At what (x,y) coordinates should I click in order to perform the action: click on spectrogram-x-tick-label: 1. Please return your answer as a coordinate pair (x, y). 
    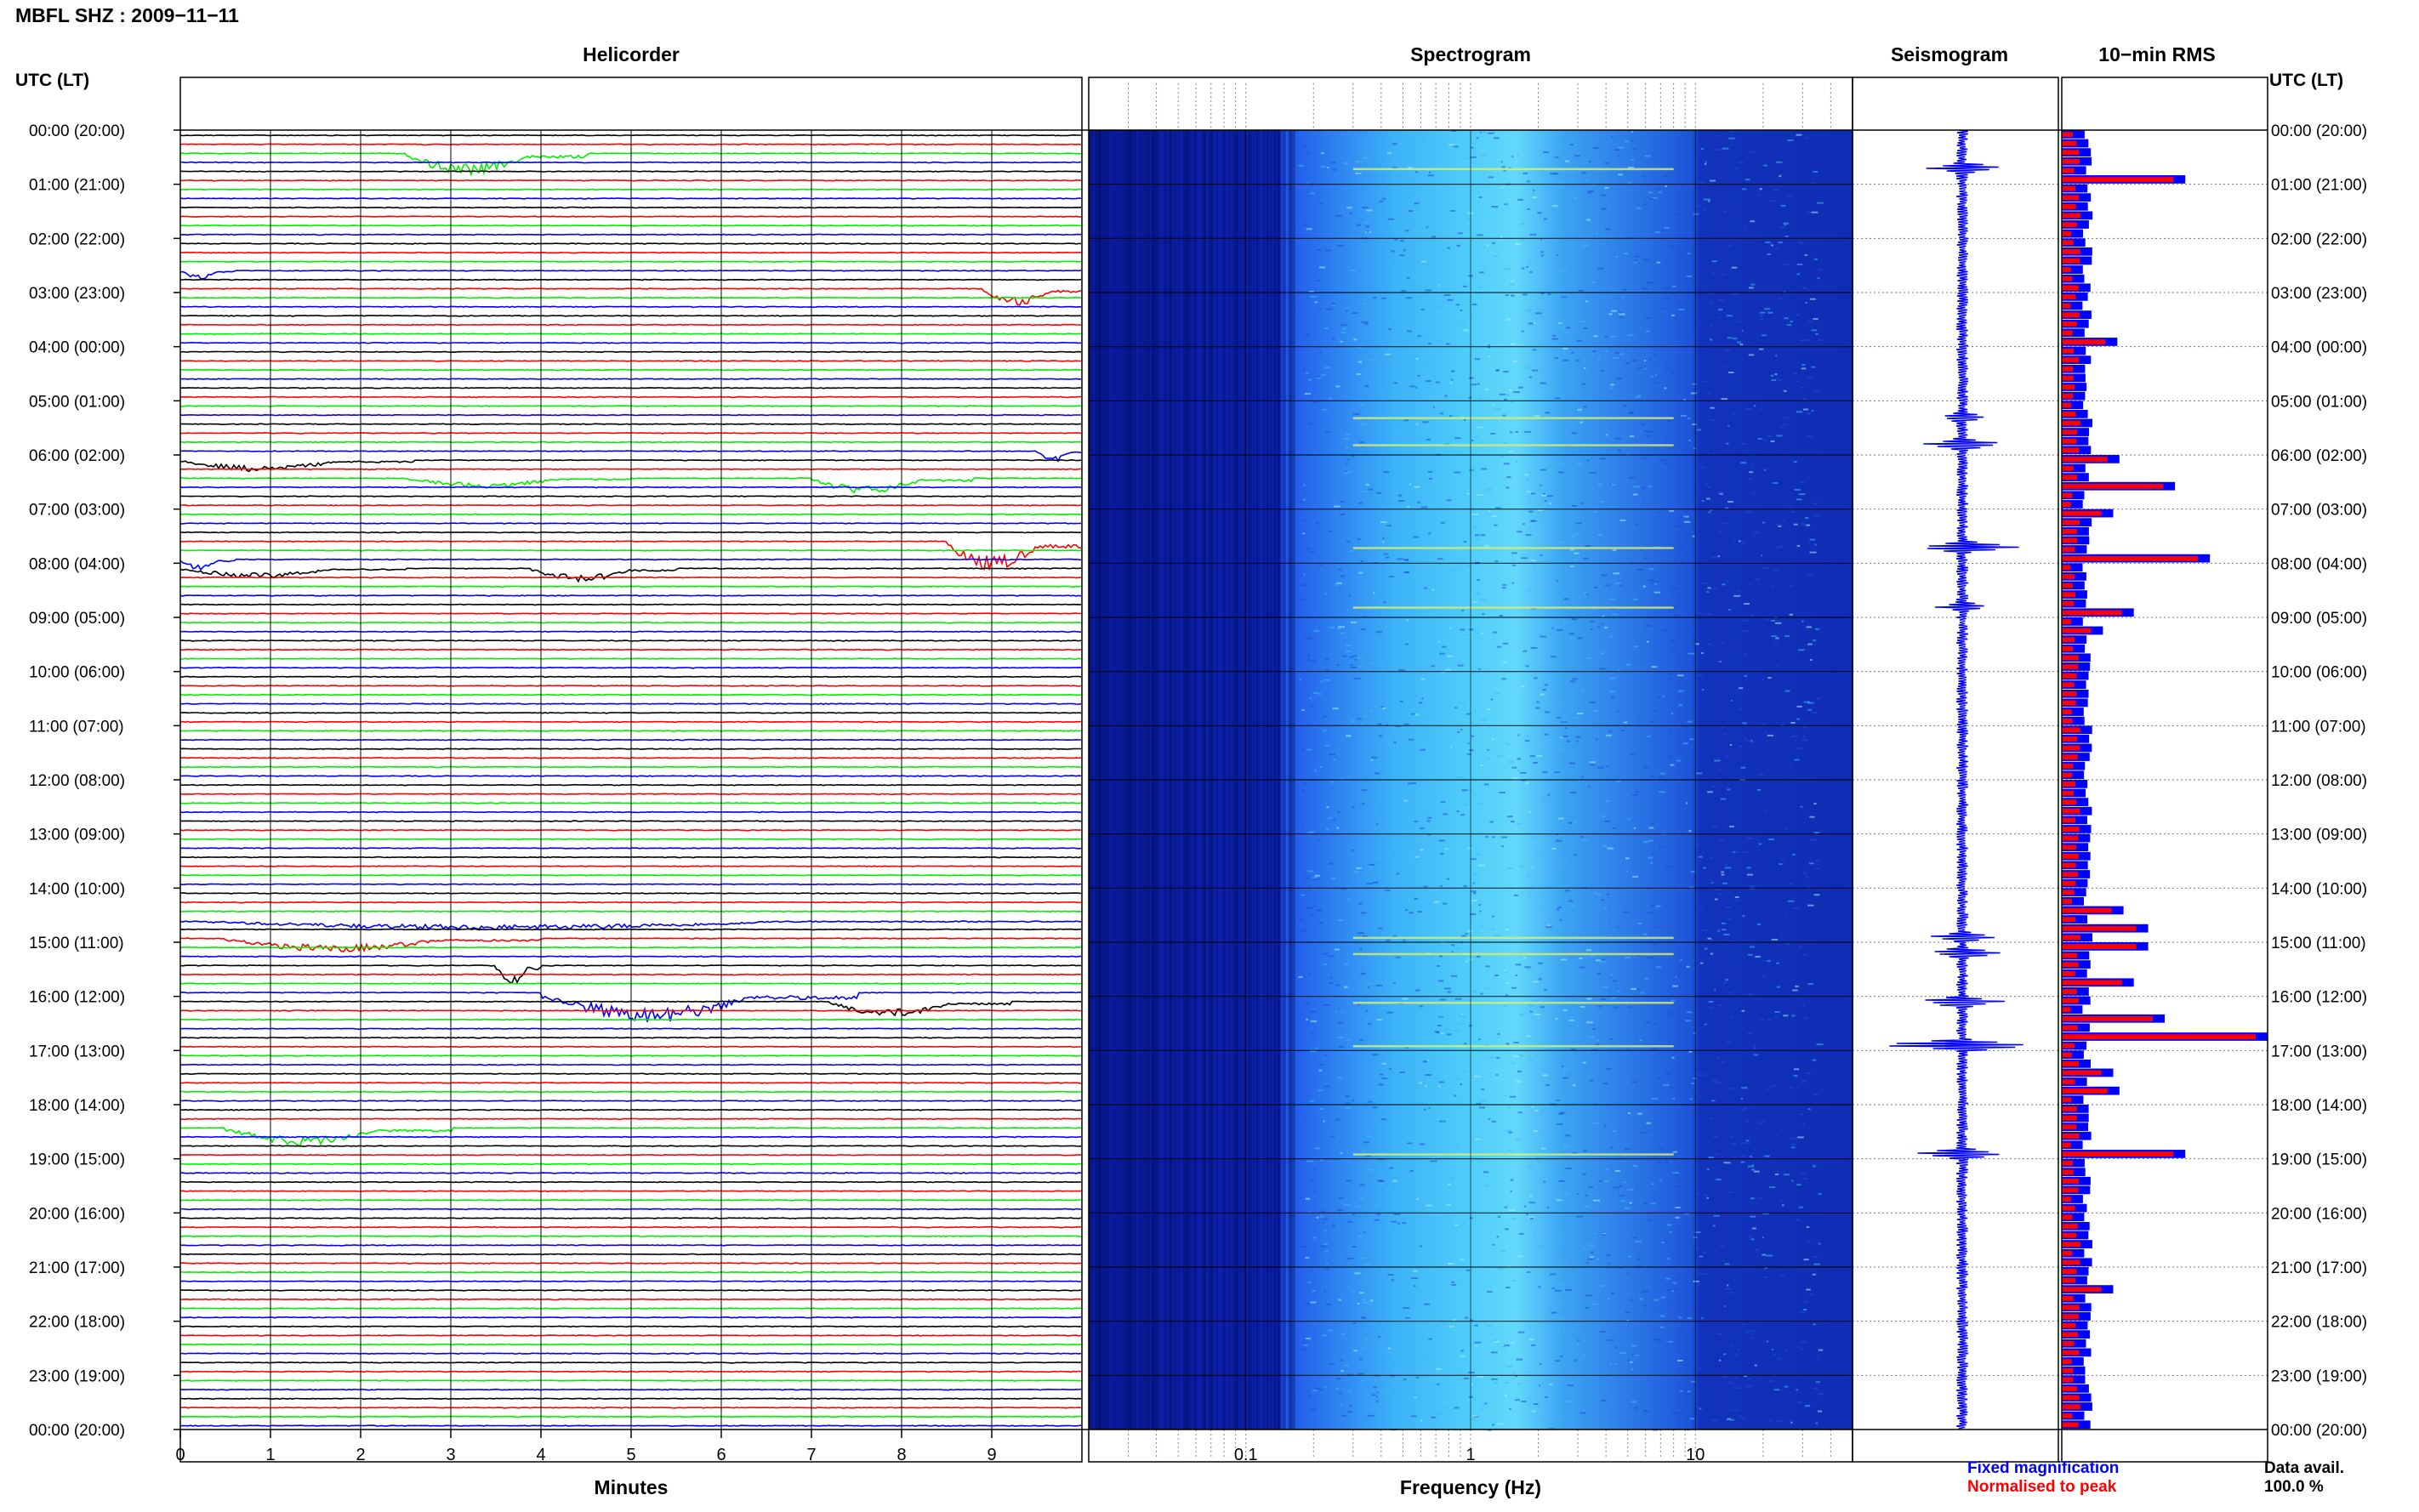
    Looking at the image, I should click on (1470, 1455).